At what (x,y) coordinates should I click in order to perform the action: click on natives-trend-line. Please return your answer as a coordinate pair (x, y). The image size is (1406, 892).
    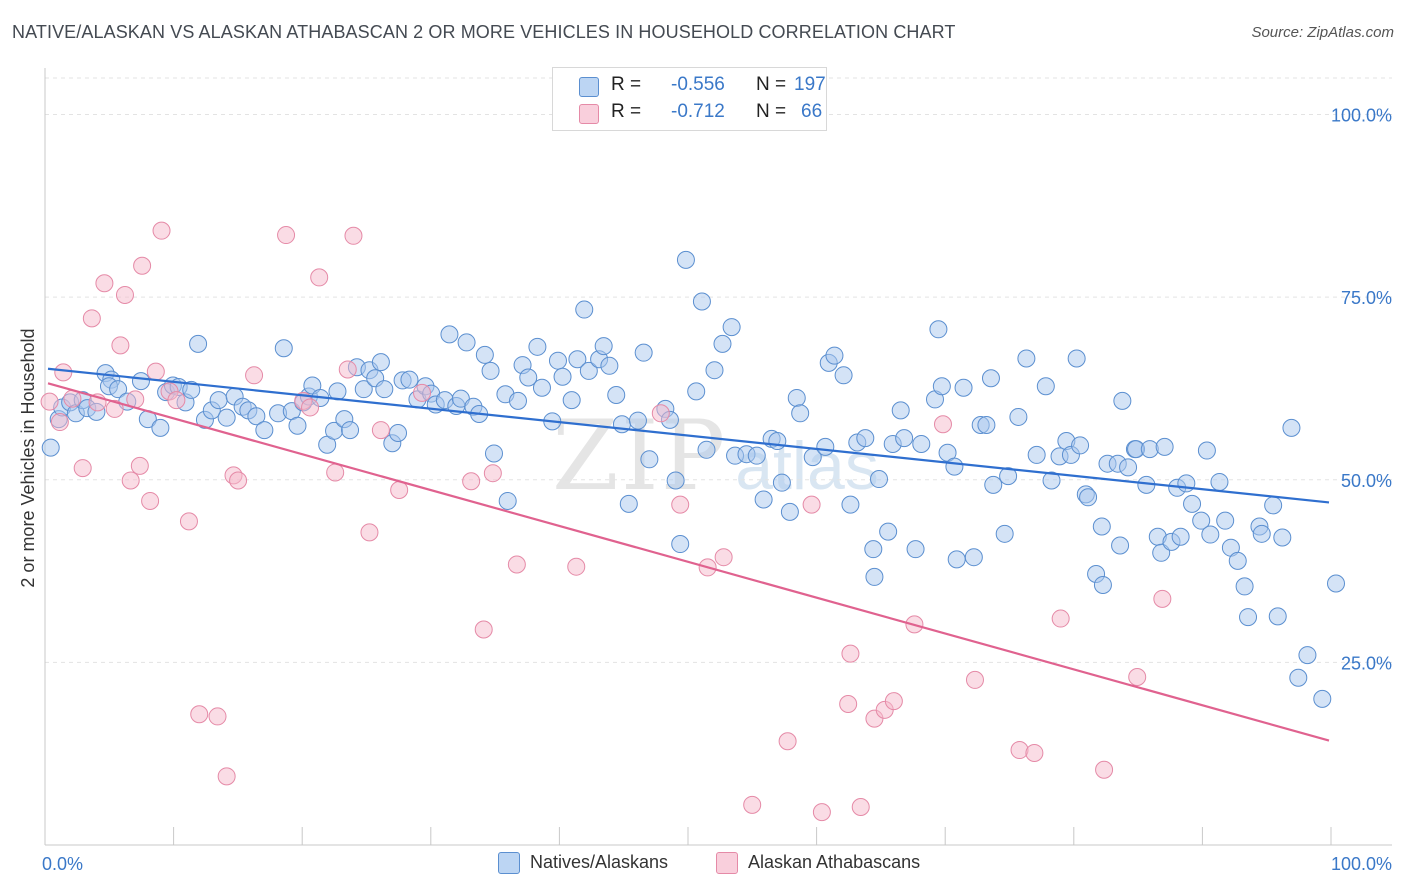
    Looking at the image, I should click on (688, 435).